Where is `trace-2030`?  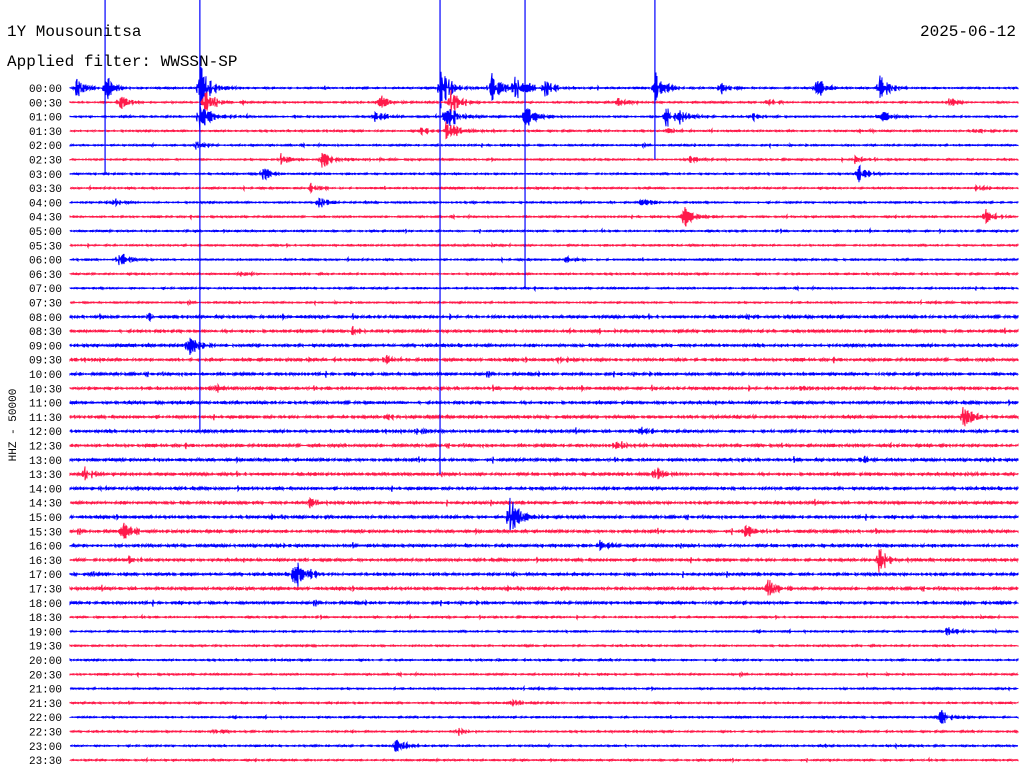 trace-2030 is located at coordinates (544, 674).